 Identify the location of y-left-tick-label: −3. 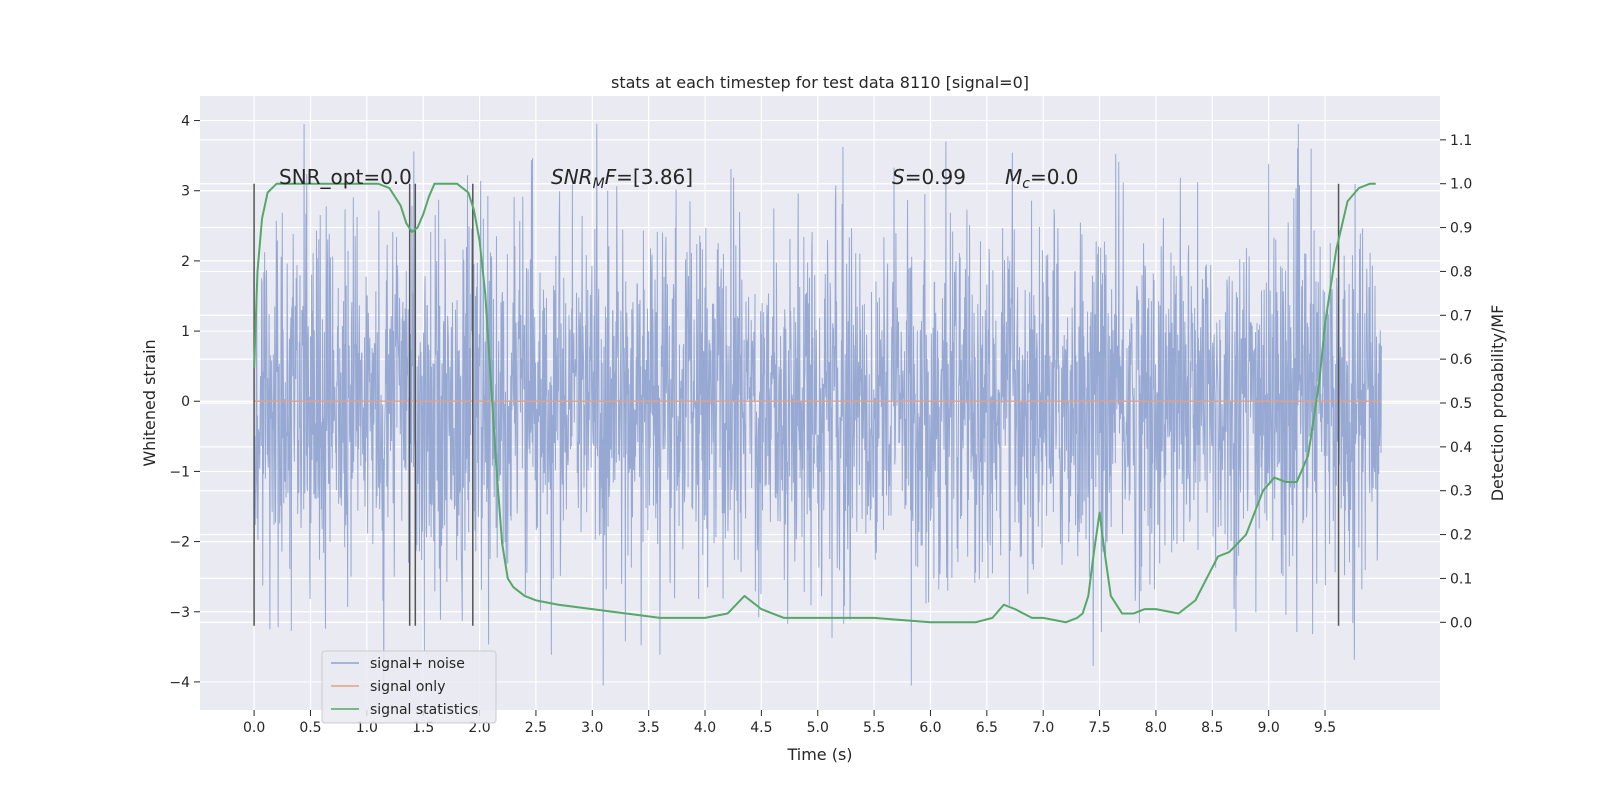
(179, 613).